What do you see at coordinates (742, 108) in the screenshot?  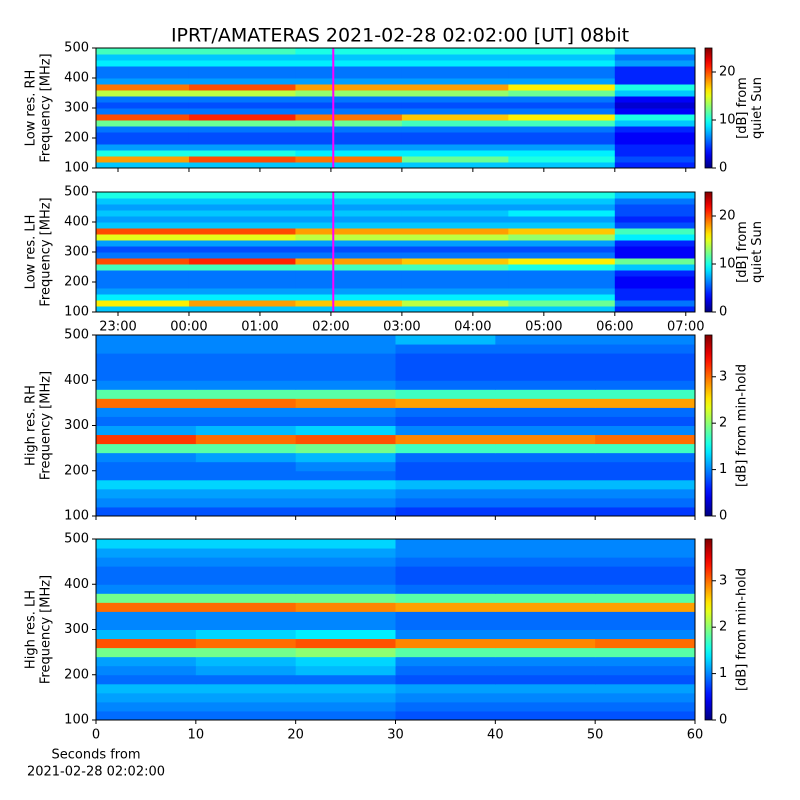 I see `colorbar-label: [dB] from` at bounding box center [742, 108].